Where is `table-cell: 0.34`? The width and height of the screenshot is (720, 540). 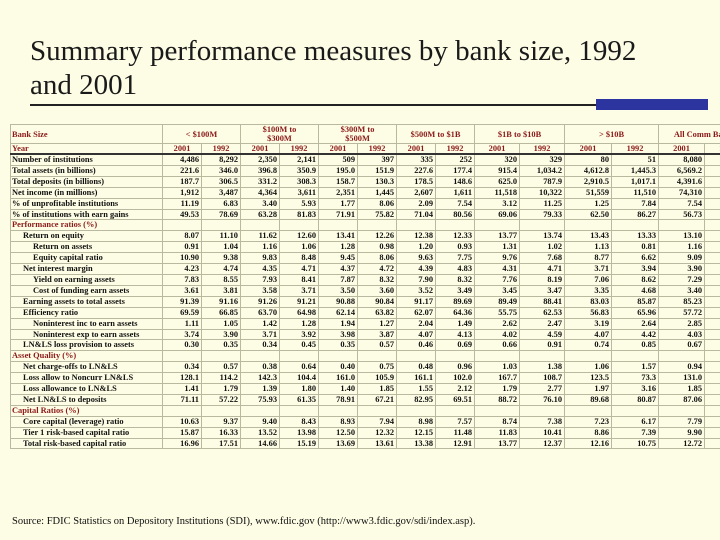 table-cell: 0.34 is located at coordinates (260, 345).